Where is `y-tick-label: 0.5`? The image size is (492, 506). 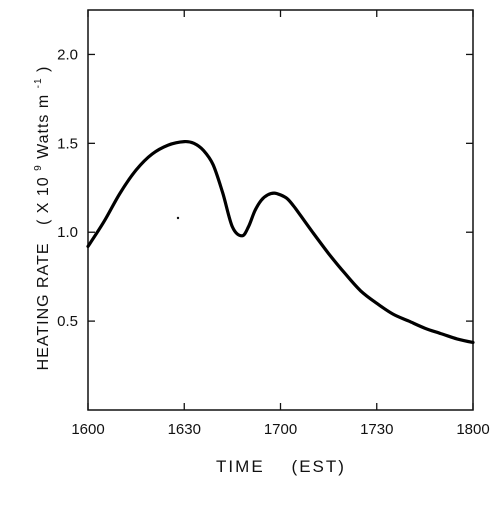
y-tick-label: 0.5 is located at coordinates (67, 321).